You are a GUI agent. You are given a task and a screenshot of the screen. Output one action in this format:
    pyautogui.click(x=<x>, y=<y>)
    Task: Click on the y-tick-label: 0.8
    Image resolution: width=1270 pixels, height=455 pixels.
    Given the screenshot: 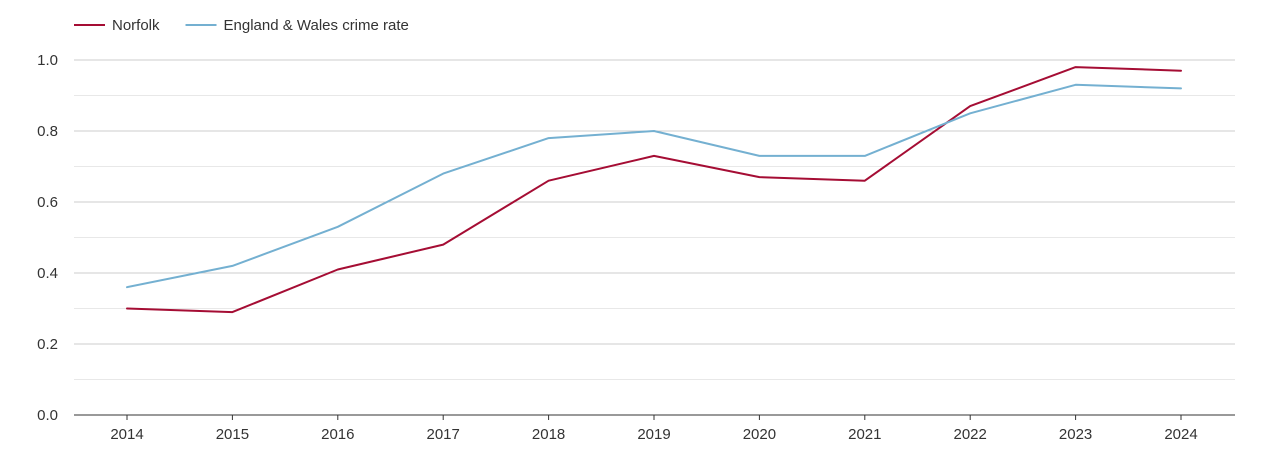 What is the action you would take?
    pyautogui.click(x=47, y=131)
    